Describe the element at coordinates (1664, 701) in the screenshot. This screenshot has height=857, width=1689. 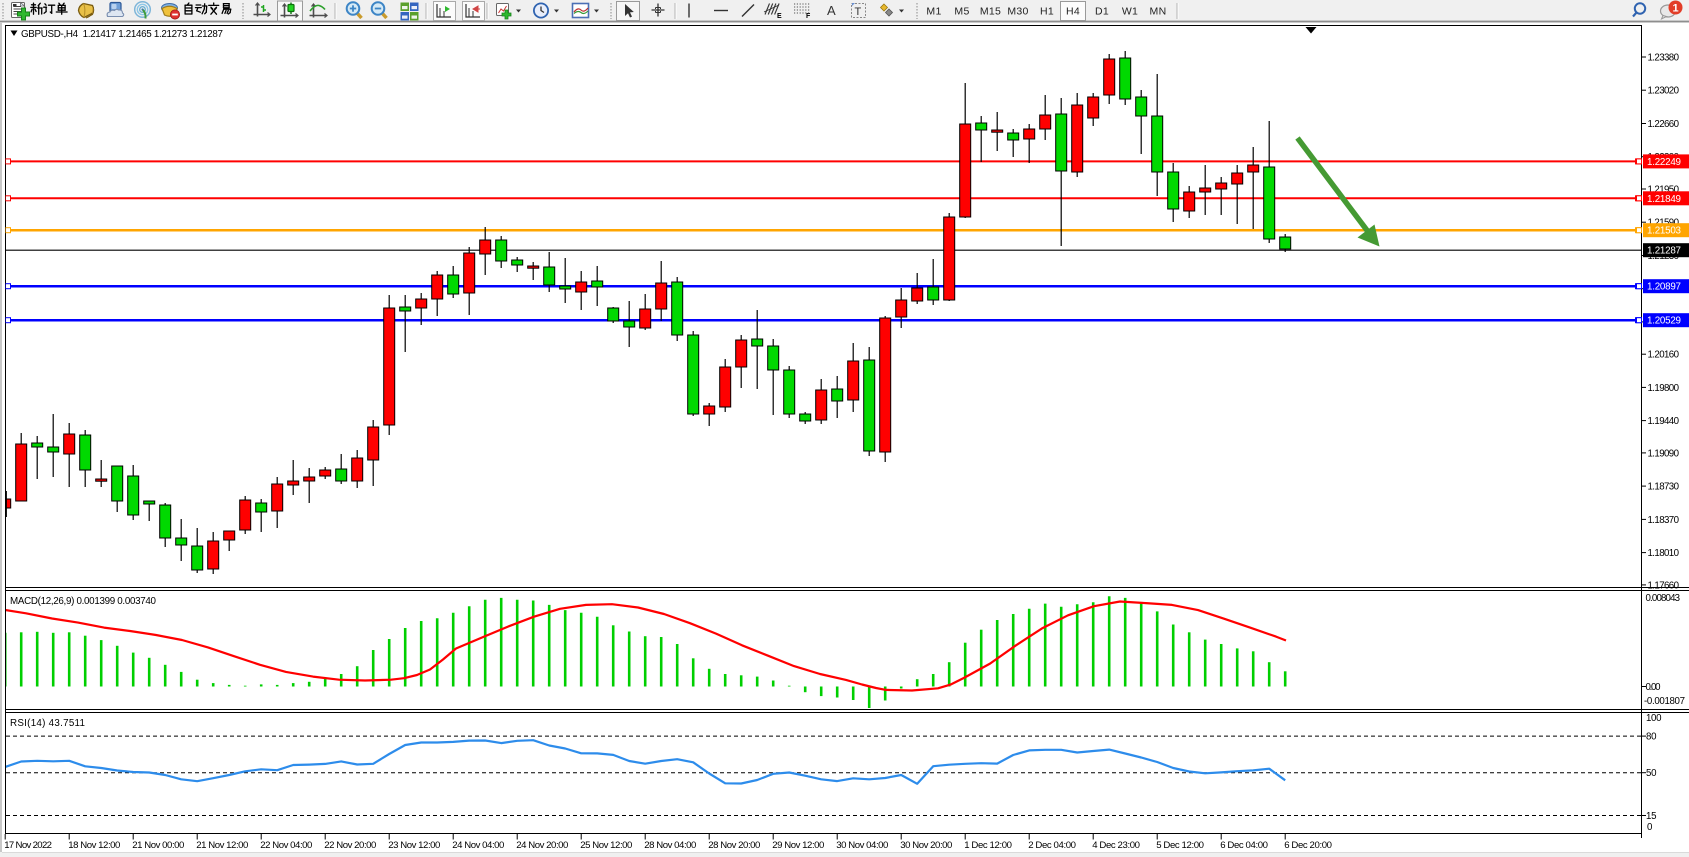
I see `svg-text: -0.001807` at that location.